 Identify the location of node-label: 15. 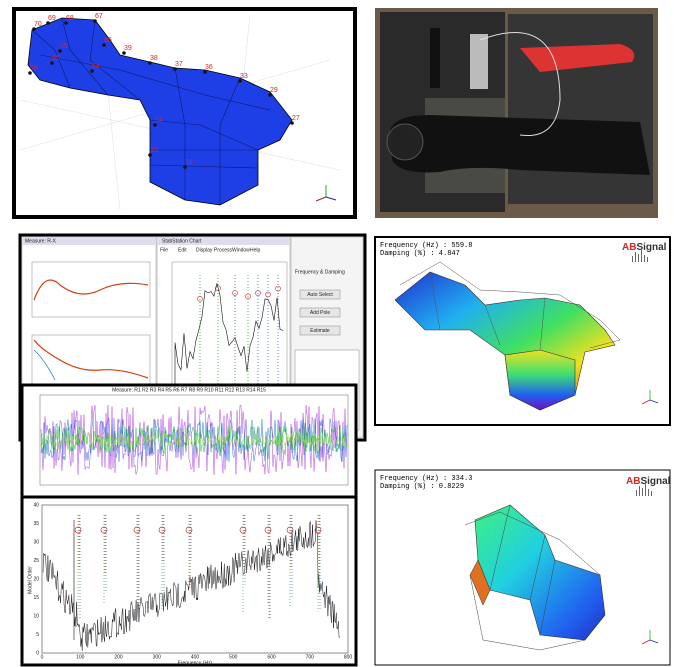
(154, 150).